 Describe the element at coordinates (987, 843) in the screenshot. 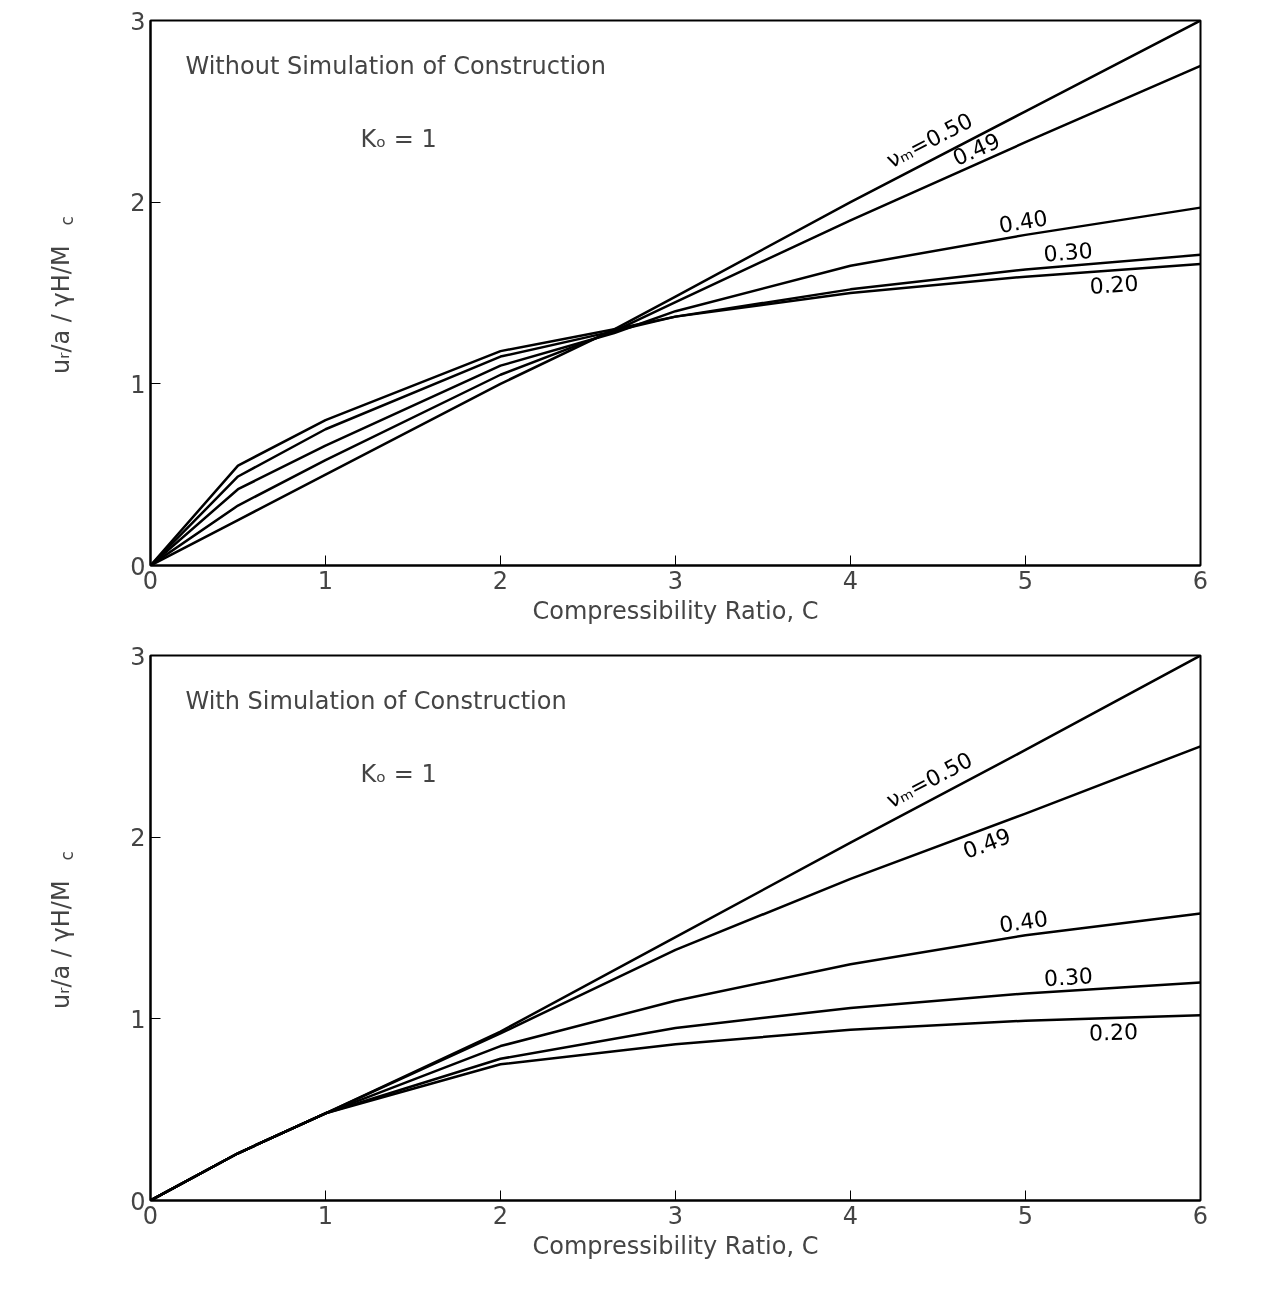

I see `text: 0.49` at that location.